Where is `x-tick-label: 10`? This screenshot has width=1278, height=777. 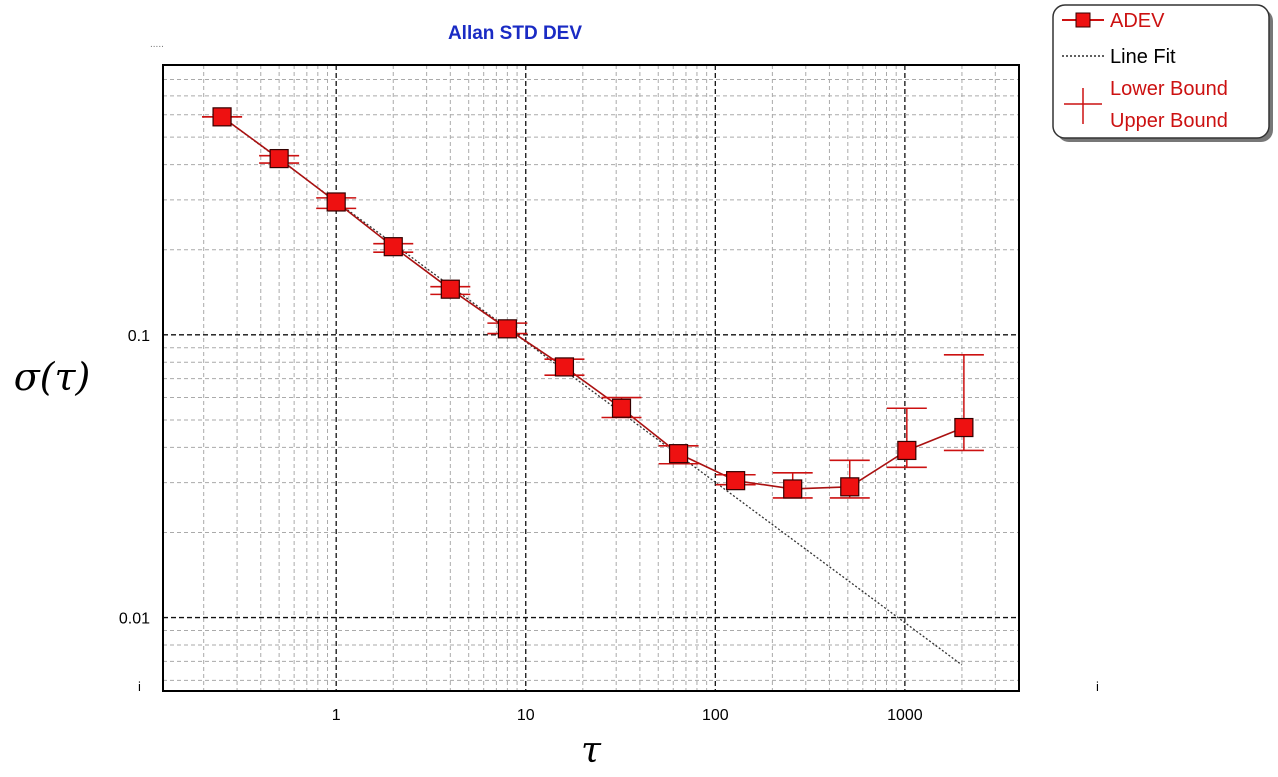
x-tick-label: 10 is located at coordinates (526, 715).